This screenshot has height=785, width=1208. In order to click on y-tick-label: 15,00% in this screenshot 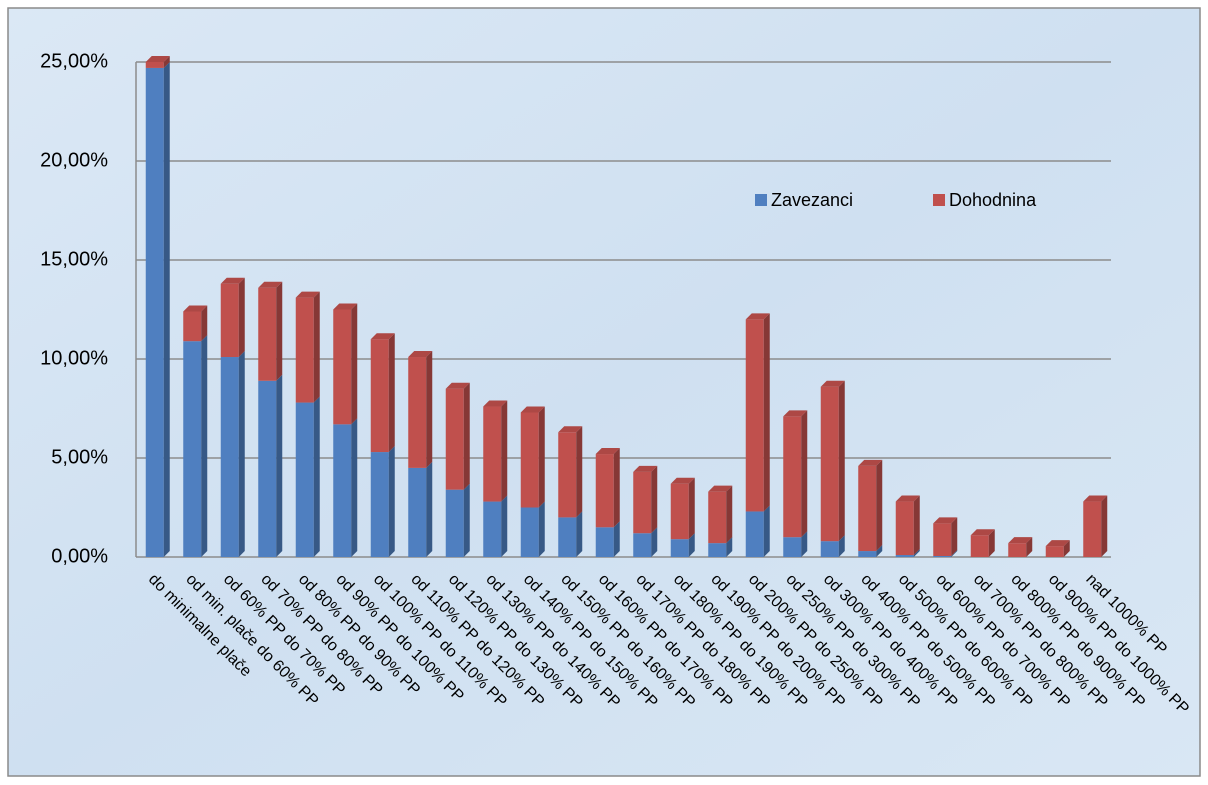, I will do `click(74, 259)`.